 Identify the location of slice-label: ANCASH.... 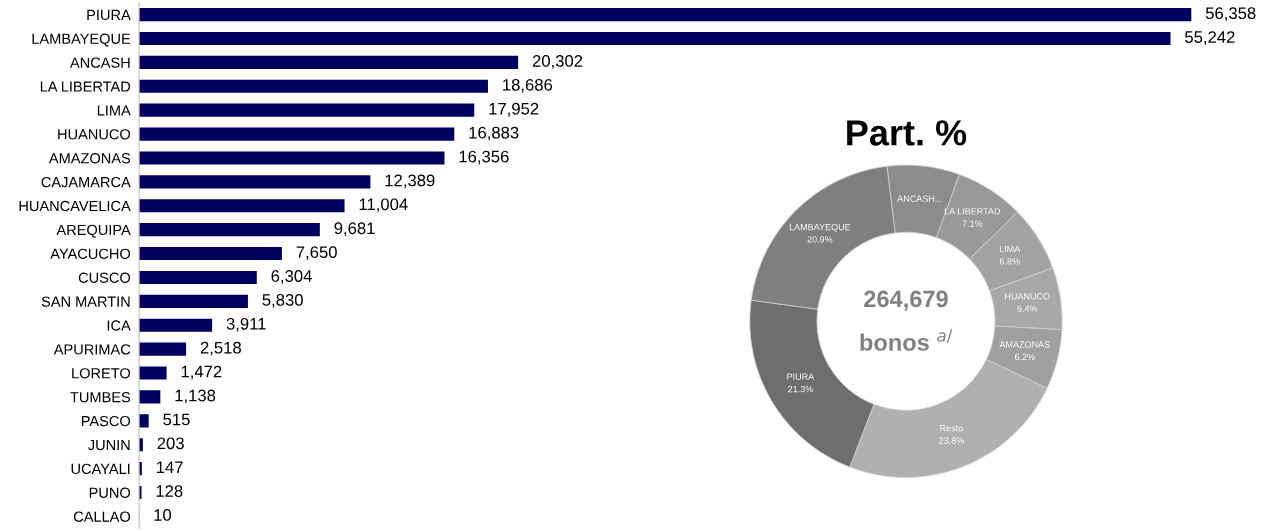
(919, 198).